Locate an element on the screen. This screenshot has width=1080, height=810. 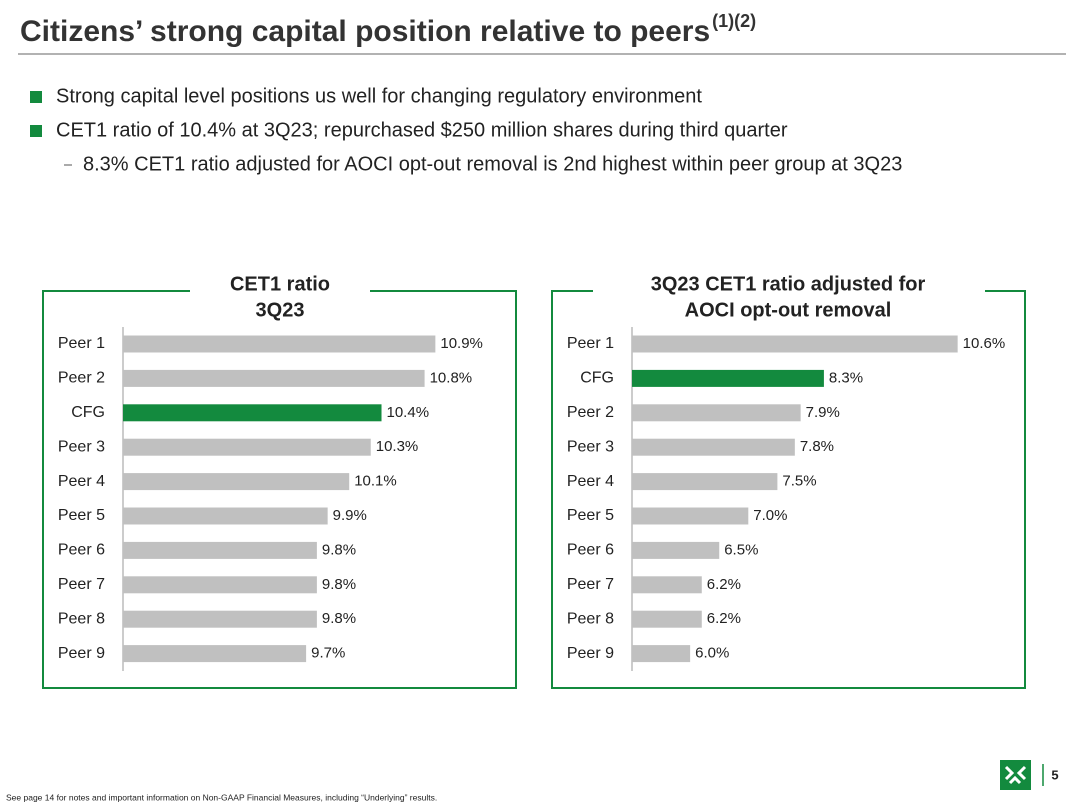
title-superscript: (1)(2) is located at coordinates (734, 21).